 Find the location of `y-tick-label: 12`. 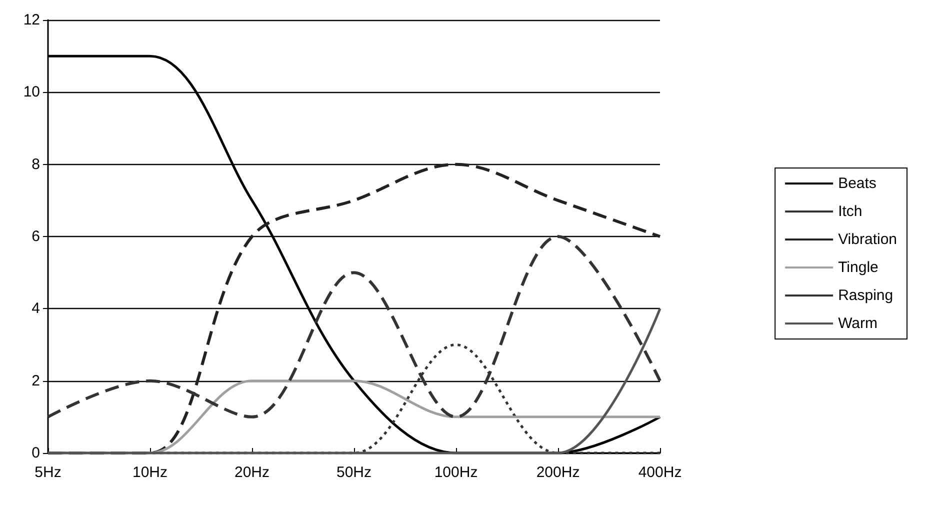

y-tick-label: 12 is located at coordinates (31, 20).